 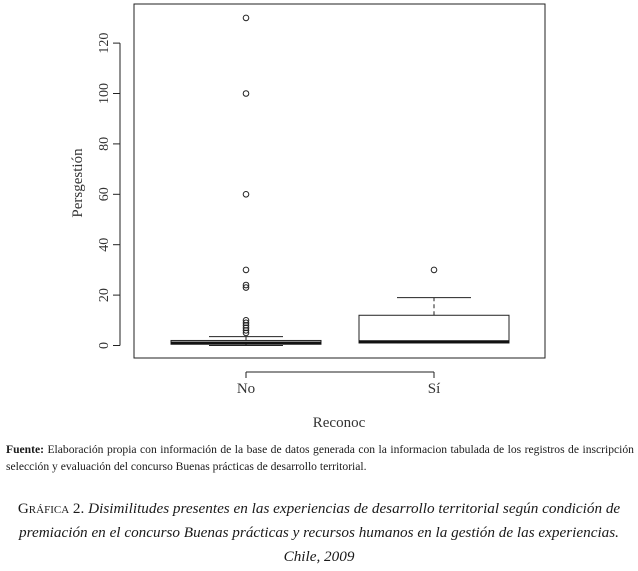 What do you see at coordinates (78, 183) in the screenshot?
I see `y-axis-title: Persgestión` at bounding box center [78, 183].